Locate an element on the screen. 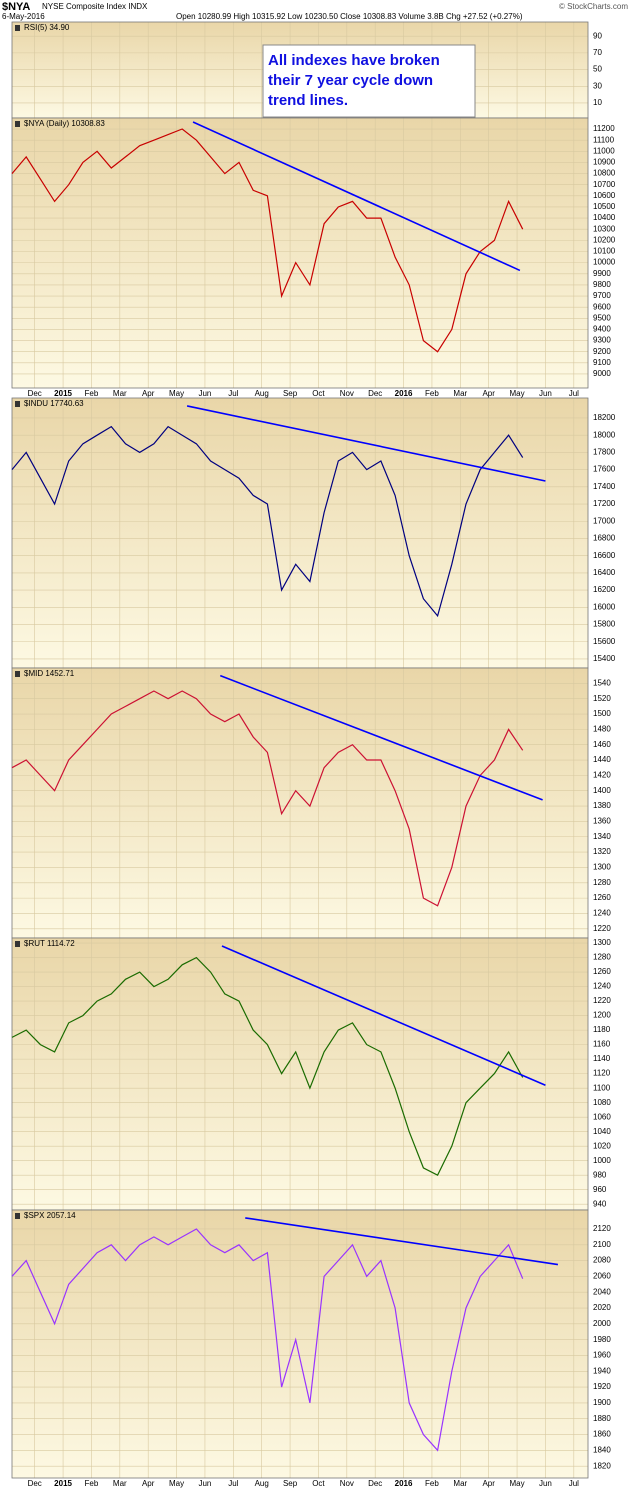 Image resolution: width=631 pixels, height=1493 pixels. y-tick-label: 9300 is located at coordinates (602, 340).